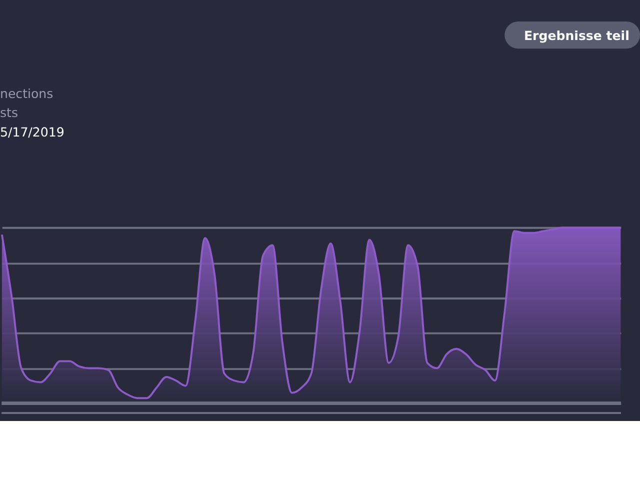  I want to click on text: sts, so click(9, 112).